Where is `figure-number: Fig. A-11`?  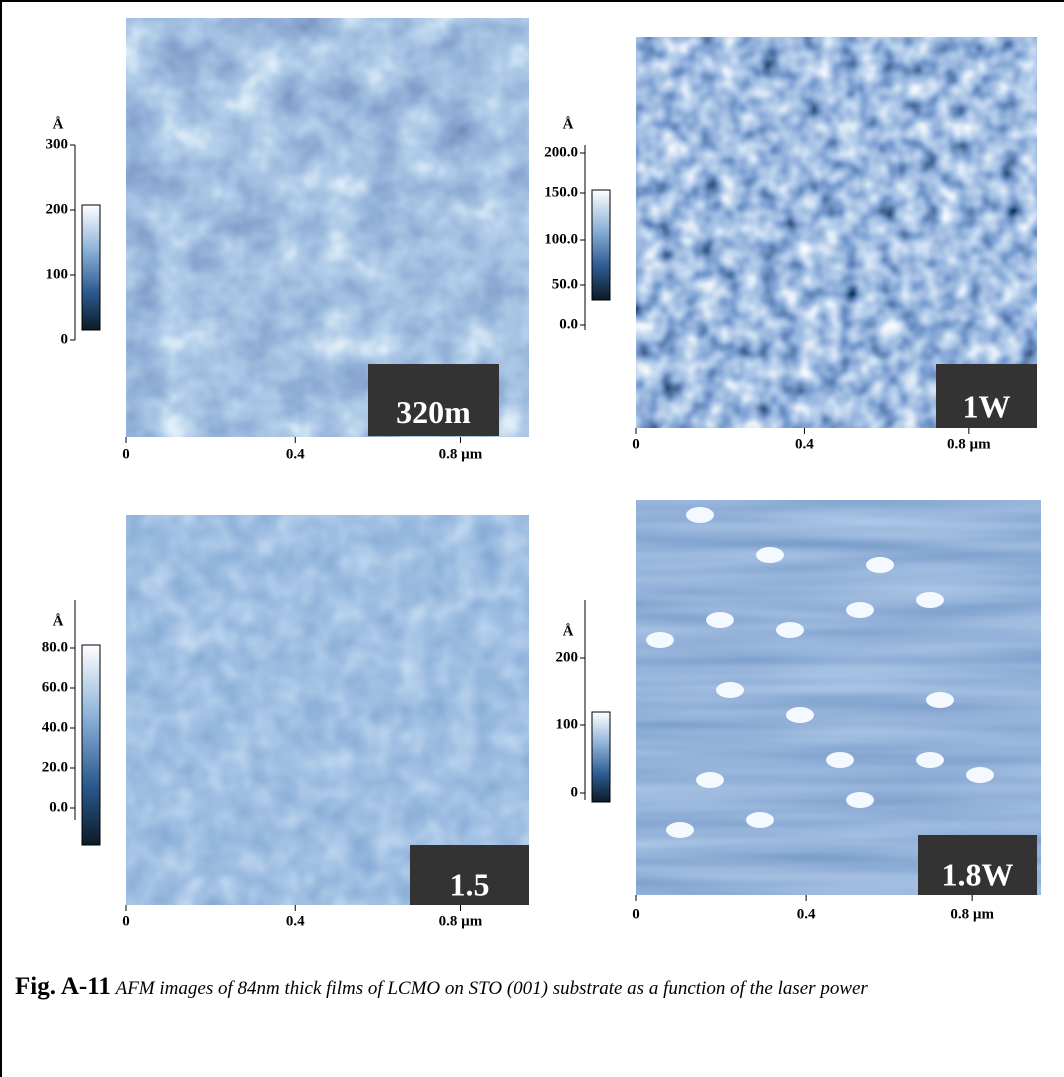 figure-number: Fig. A-11 is located at coordinates (63, 986).